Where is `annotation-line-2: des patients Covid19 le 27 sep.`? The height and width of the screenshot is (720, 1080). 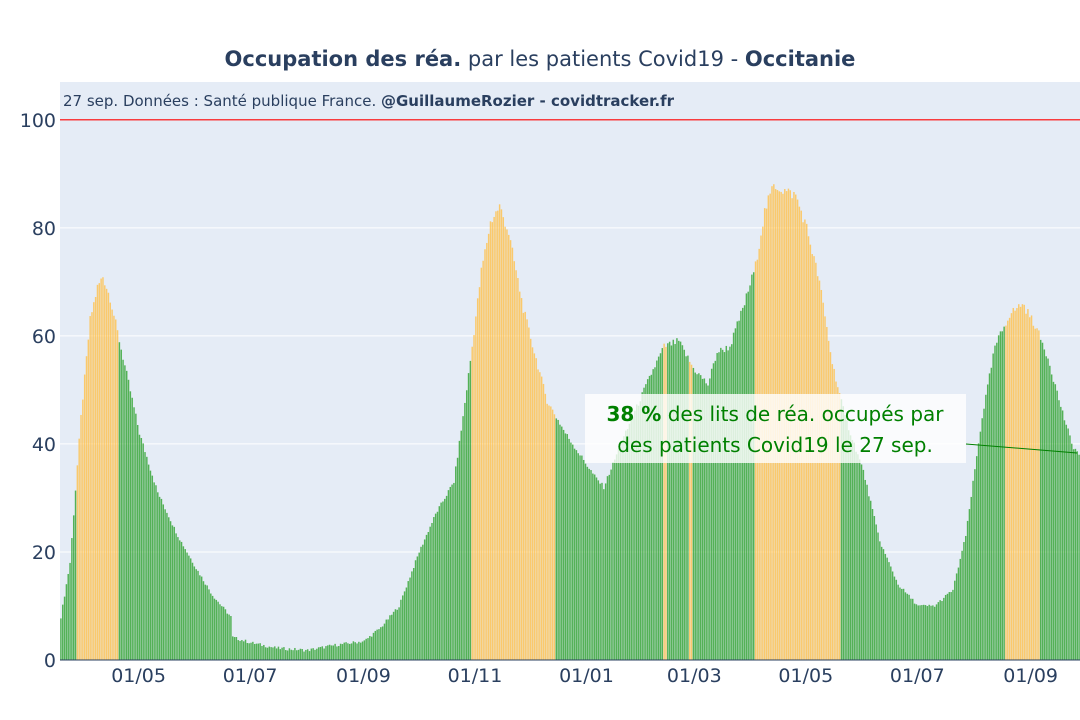
annotation-line-2: des patients Covid19 le 27 sep. is located at coordinates (775, 445).